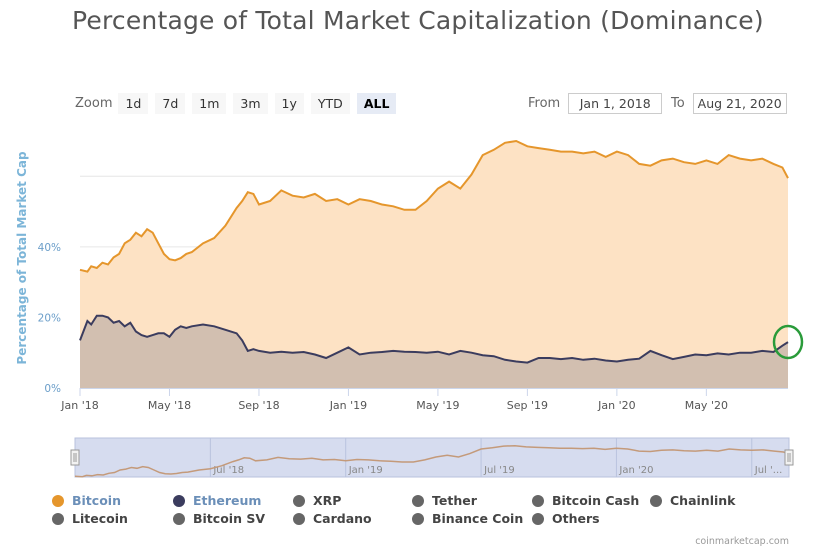  What do you see at coordinates (22, 258) in the screenshot?
I see `y-axis-label: Percentage of Total Market Cap` at bounding box center [22, 258].